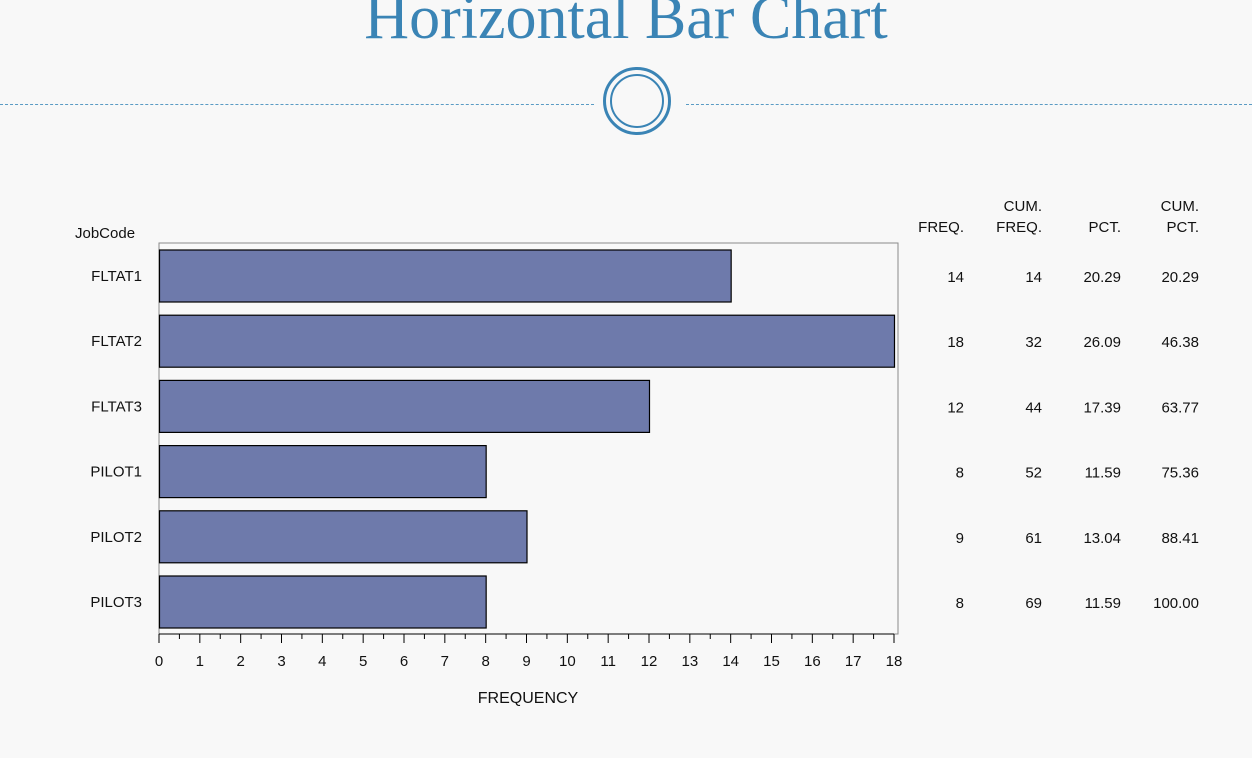  Describe the element at coordinates (1033, 407) in the screenshot. I see `stats-cell: 44` at that location.